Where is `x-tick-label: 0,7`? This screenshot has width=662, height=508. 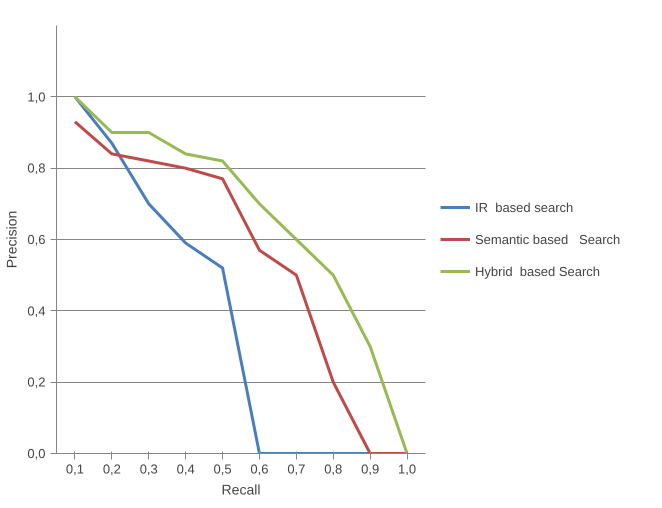
x-tick-label: 0,7 is located at coordinates (296, 469).